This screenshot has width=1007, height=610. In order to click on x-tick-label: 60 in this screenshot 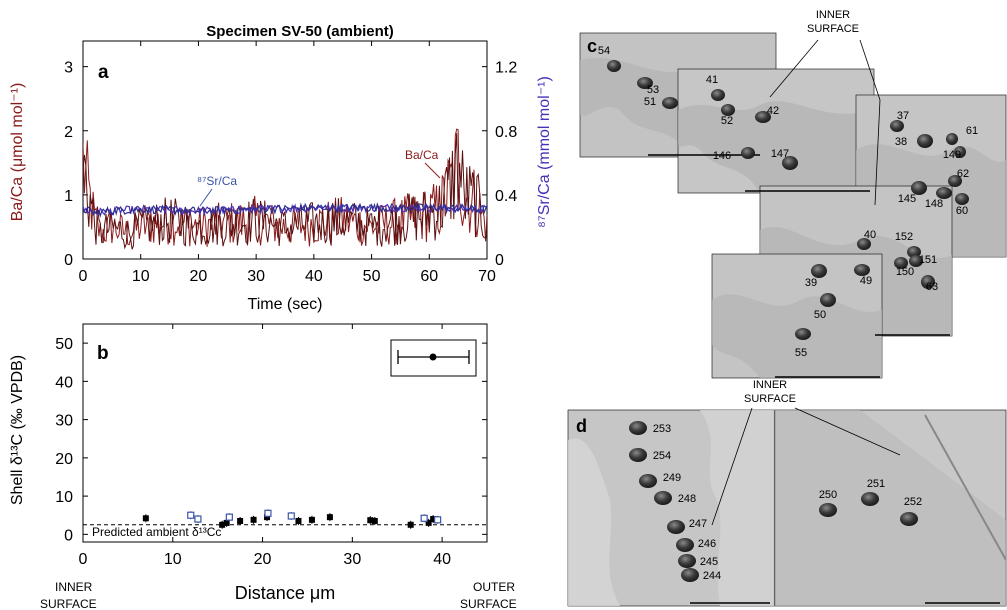, I will do `click(429, 276)`.